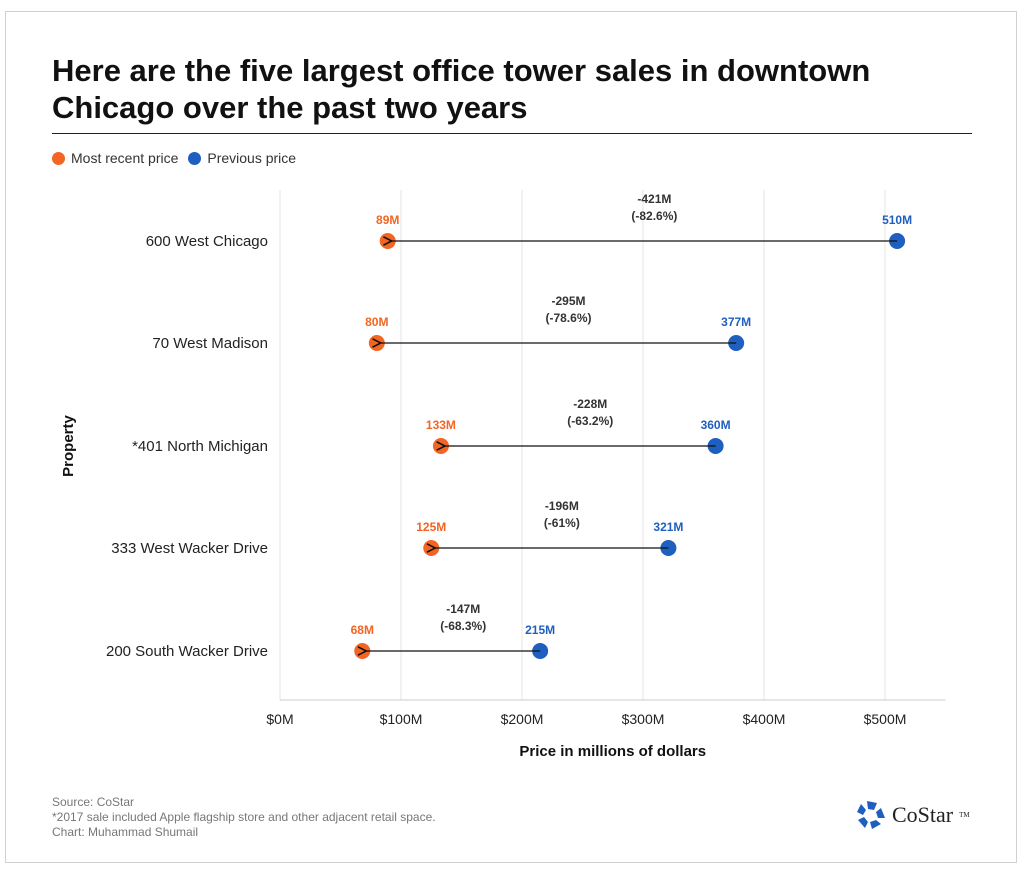 The height and width of the screenshot is (870, 1024). Describe the element at coordinates (590, 421) in the screenshot. I see `change-percent-label: (-63.2%)` at that location.